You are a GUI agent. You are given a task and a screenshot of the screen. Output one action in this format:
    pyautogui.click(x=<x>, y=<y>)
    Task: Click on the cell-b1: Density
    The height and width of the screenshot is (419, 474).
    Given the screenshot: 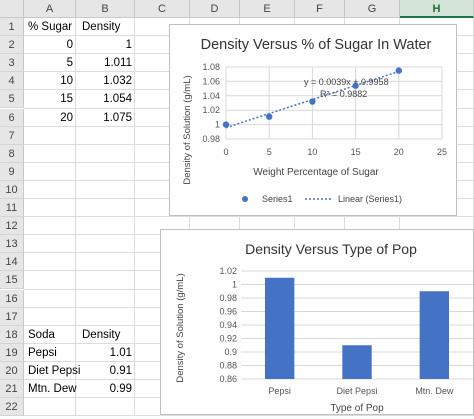 What is the action you would take?
    pyautogui.click(x=101, y=27)
    